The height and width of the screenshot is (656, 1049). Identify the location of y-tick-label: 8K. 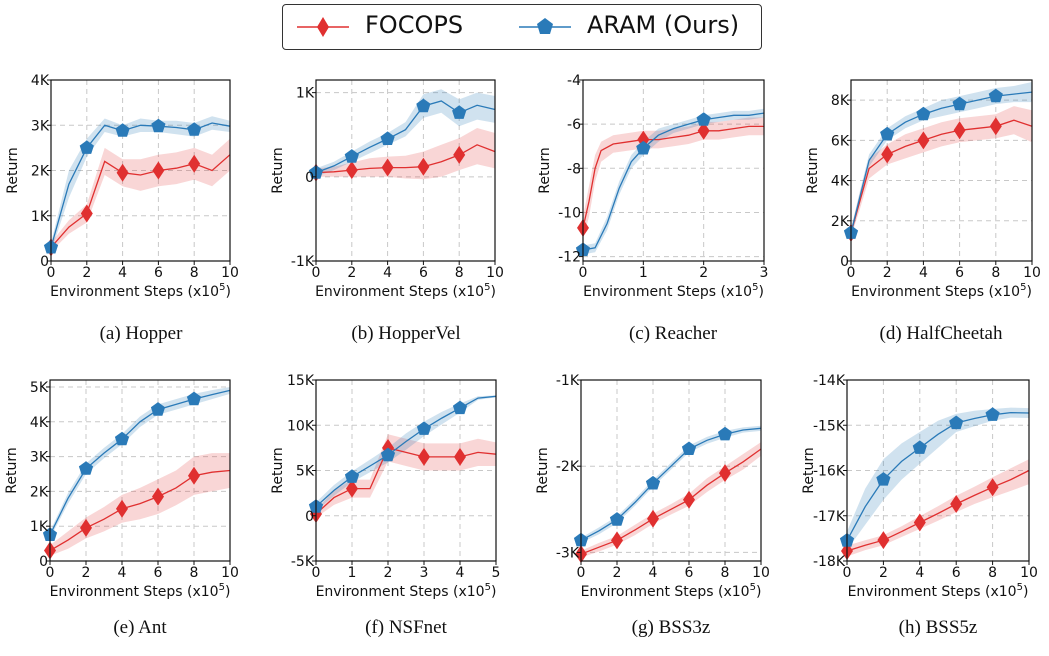
(840, 101).